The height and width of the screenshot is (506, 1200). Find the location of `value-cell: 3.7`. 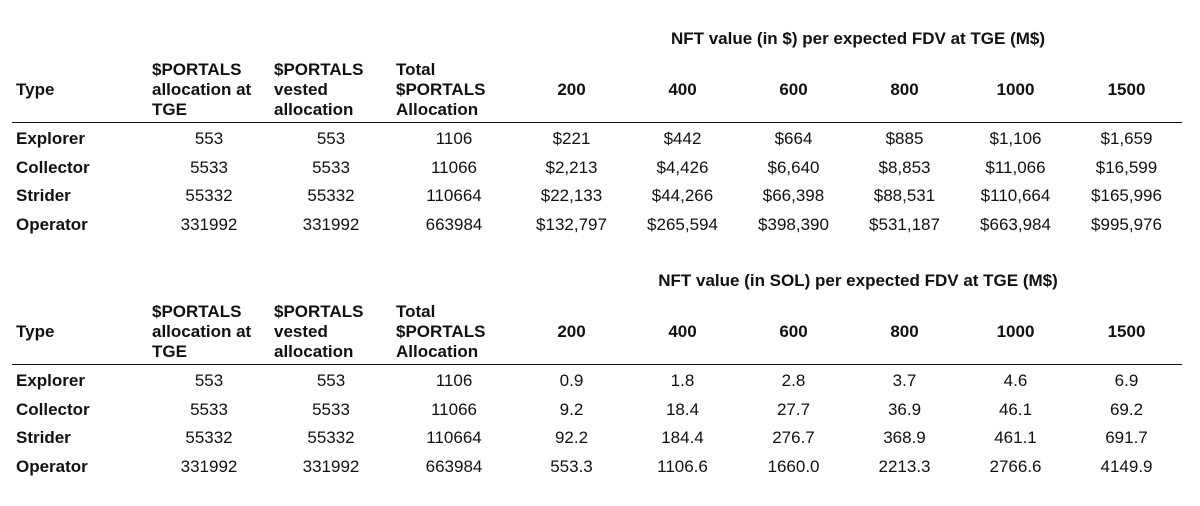

value-cell: 3.7 is located at coordinates (904, 381).